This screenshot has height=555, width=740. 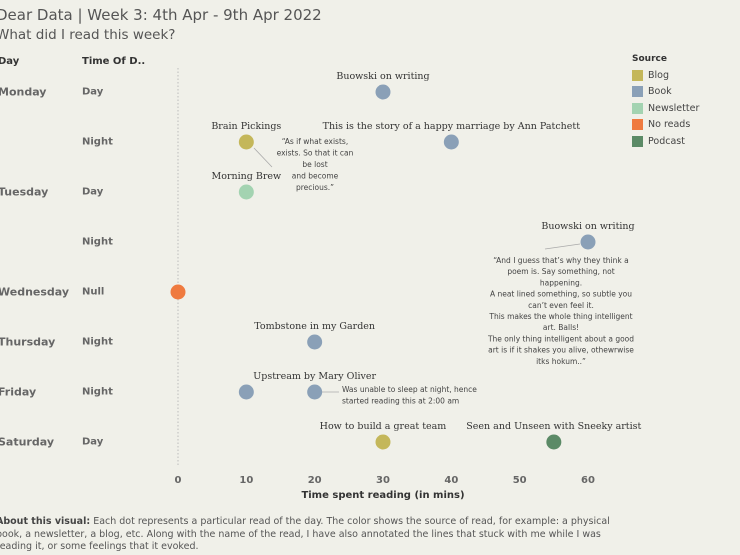 I want to click on day-column-header: Day, so click(x=10, y=61).